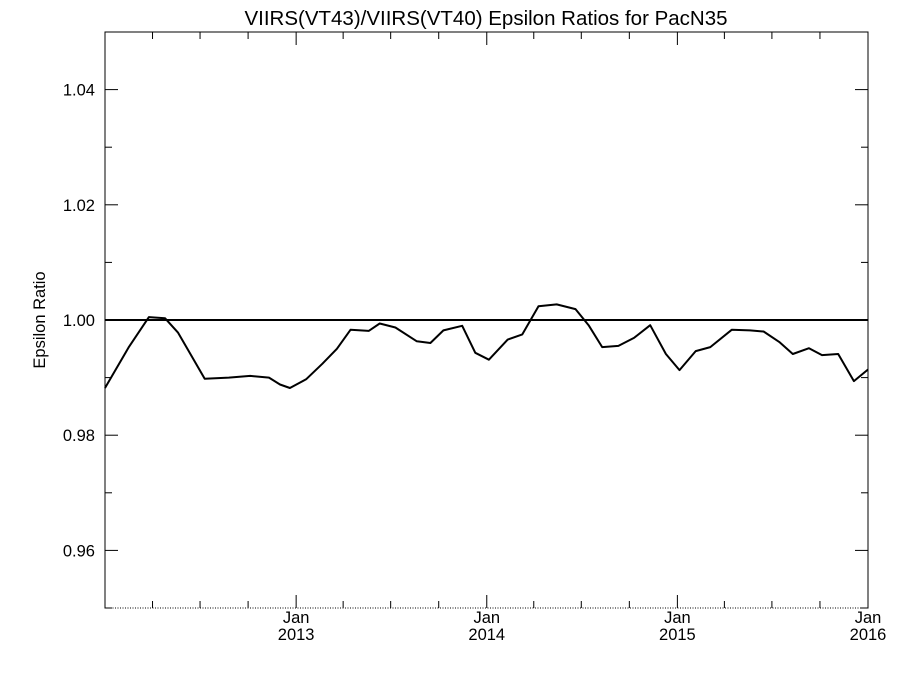 The height and width of the screenshot is (675, 900). Describe the element at coordinates (296, 635) in the screenshot. I see `x-tick-label-year: 2013` at that location.